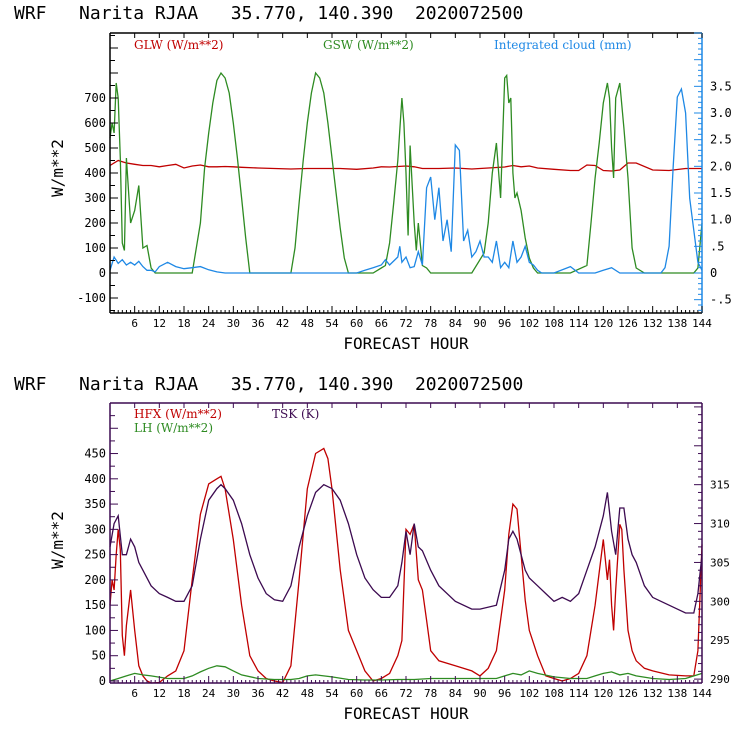 This screenshot has width=740, height=740. I want to click on y2-tick-label: 2.0, so click(721, 166).